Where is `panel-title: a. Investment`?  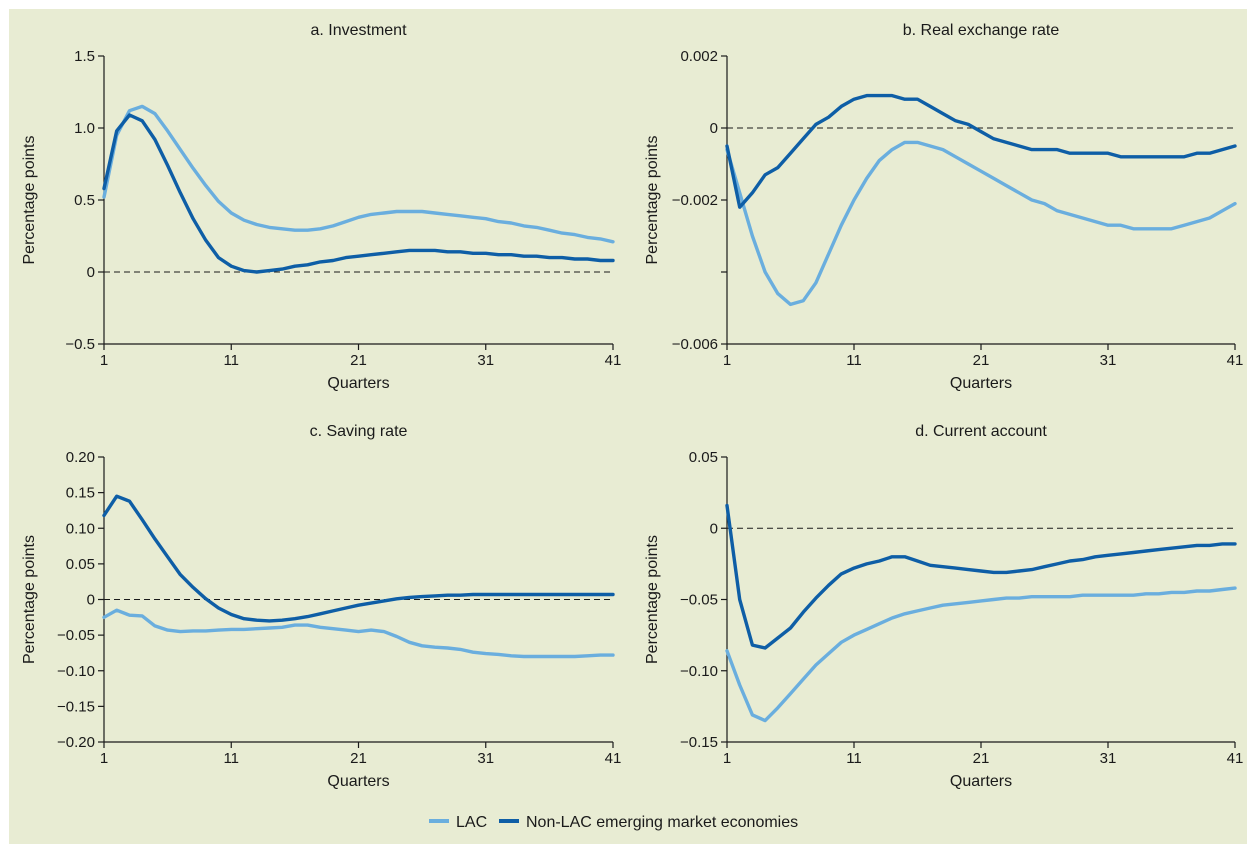 panel-title: a. Investment is located at coordinates (358, 30).